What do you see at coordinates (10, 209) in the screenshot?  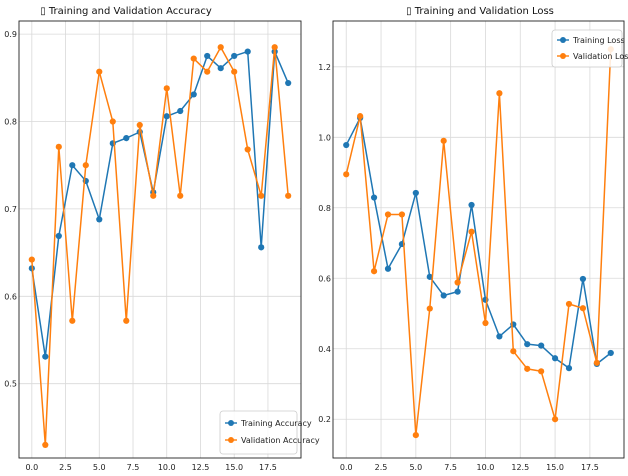 I see `y-tick-label: 0.7` at bounding box center [10, 209].